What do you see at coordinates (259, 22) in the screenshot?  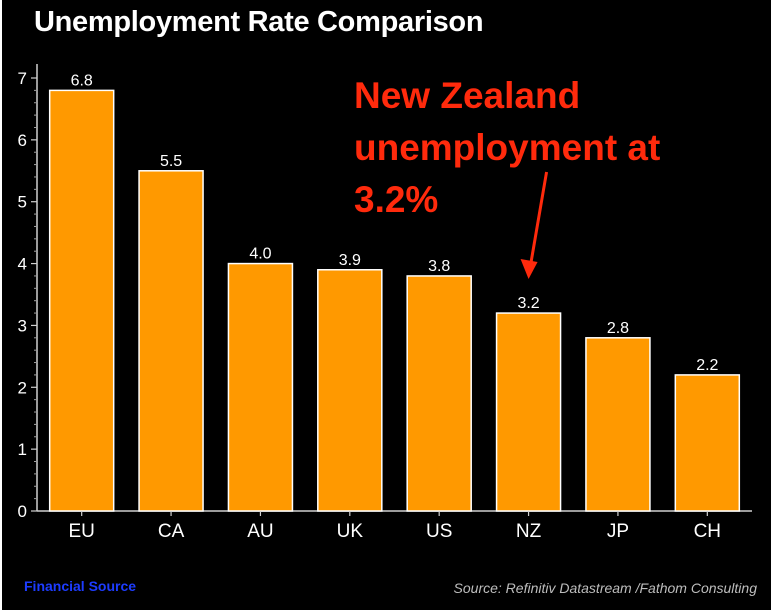 I see `chart-title: Unemployment Rate Comparison` at bounding box center [259, 22].